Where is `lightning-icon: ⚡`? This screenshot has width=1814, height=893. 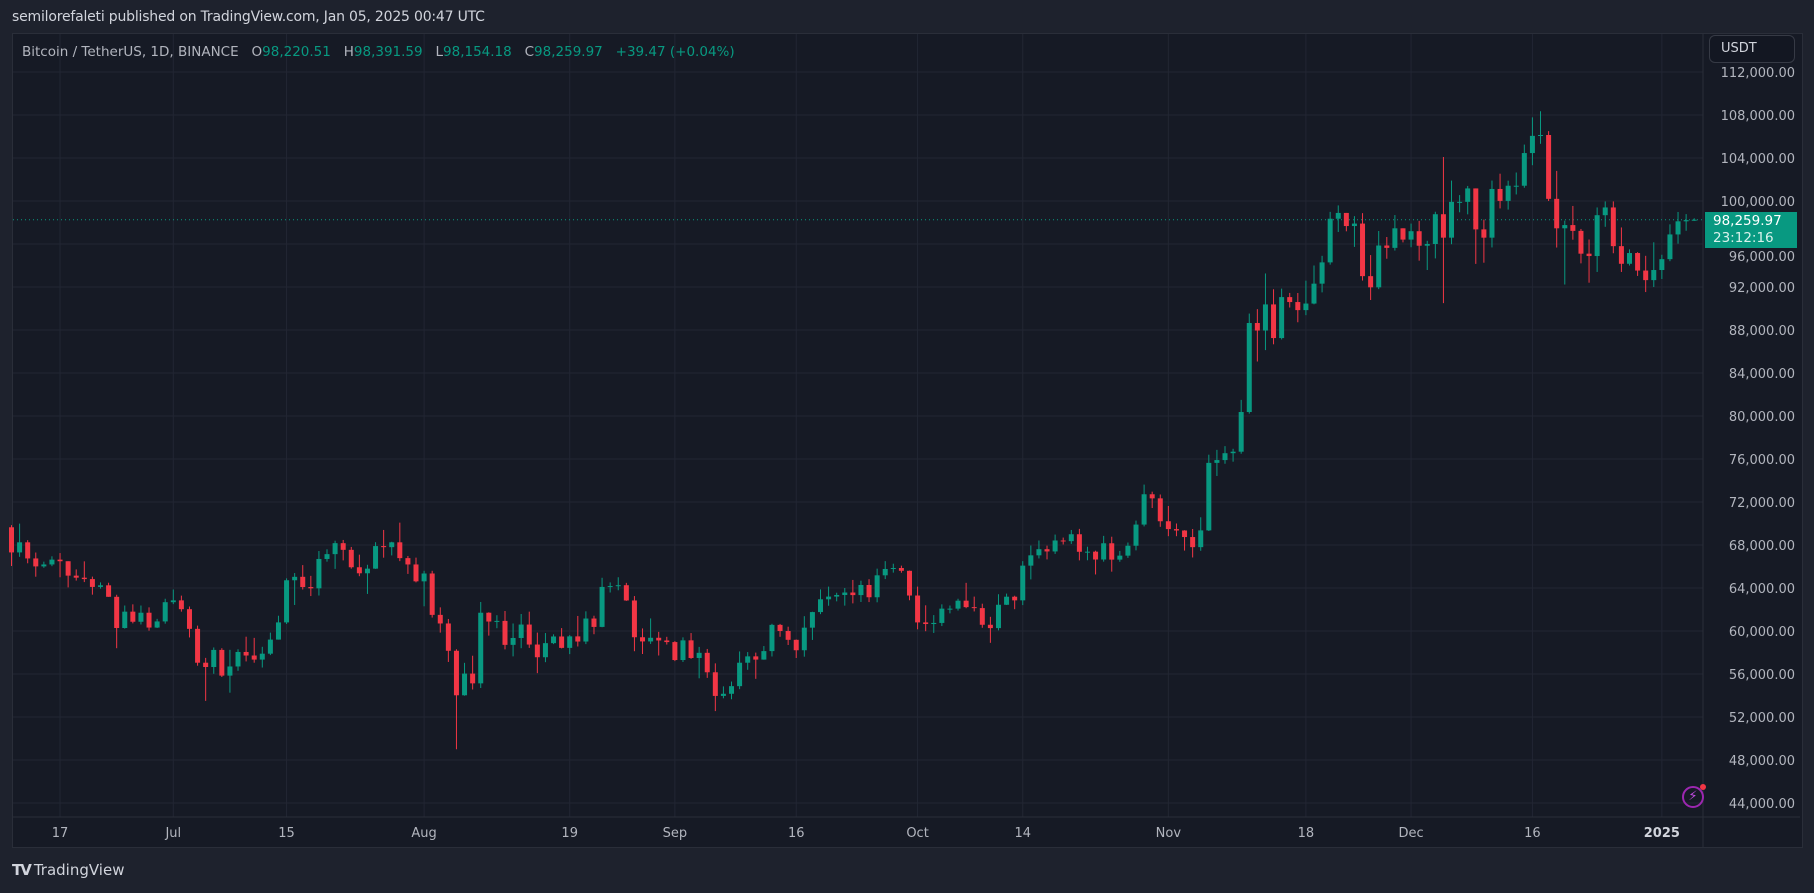
lightning-icon: ⚡ is located at coordinates (1694, 796).